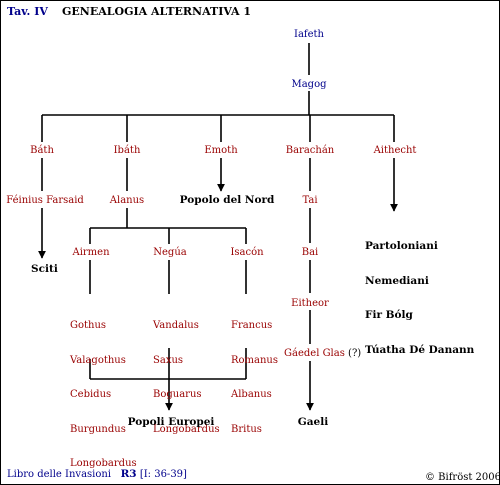 This screenshot has height=485, width=500. I want to click on node-ibath: Ibáth, so click(127, 150).